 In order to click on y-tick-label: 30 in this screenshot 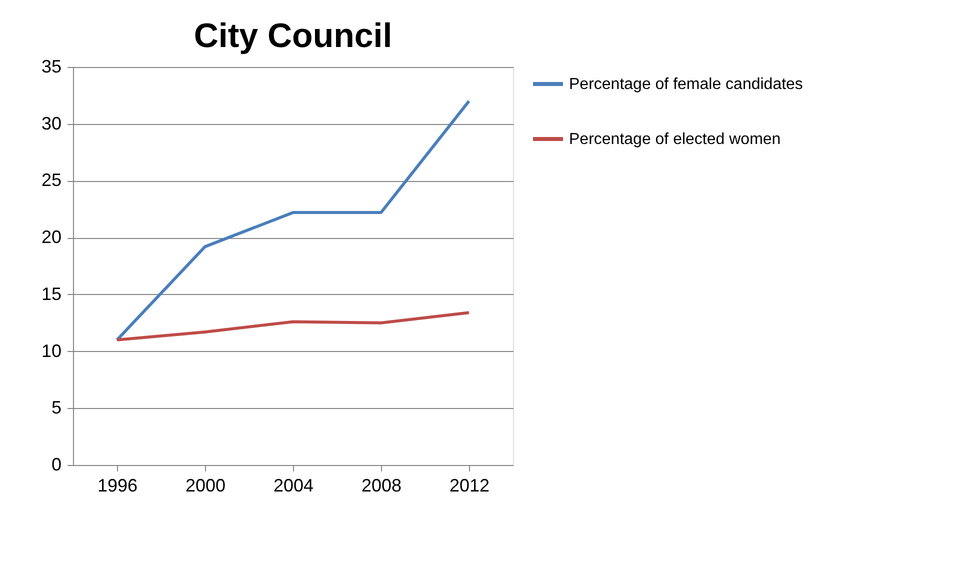, I will do `click(51, 123)`.